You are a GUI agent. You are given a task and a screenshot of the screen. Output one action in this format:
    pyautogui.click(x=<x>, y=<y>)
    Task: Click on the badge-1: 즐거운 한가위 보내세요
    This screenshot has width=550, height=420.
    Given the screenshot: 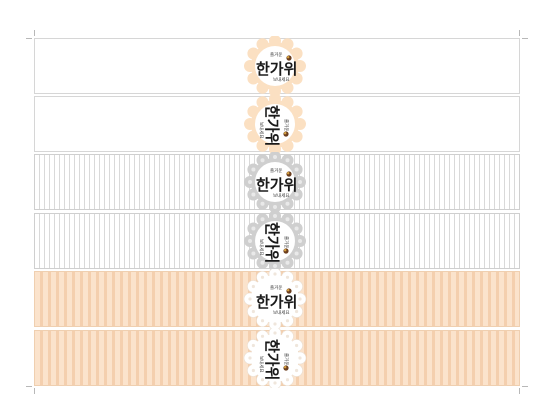 What is the action you would take?
    pyautogui.click(x=275, y=66)
    